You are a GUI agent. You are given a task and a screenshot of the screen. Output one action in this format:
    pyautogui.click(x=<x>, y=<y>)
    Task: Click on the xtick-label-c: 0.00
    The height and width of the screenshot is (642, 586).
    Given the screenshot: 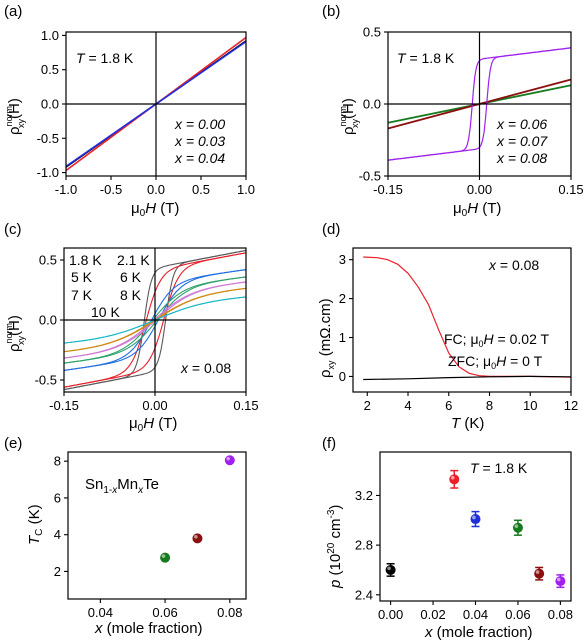 What is the action you would take?
    pyautogui.click(x=154, y=405)
    